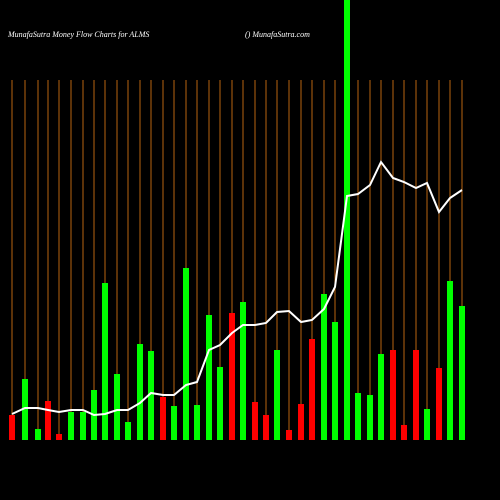 This screenshot has height=500, width=500. What do you see at coordinates (78, 34) in the screenshot?
I see `chart-title: MunafaSutra Money Flow Charts for ALMS` at bounding box center [78, 34].